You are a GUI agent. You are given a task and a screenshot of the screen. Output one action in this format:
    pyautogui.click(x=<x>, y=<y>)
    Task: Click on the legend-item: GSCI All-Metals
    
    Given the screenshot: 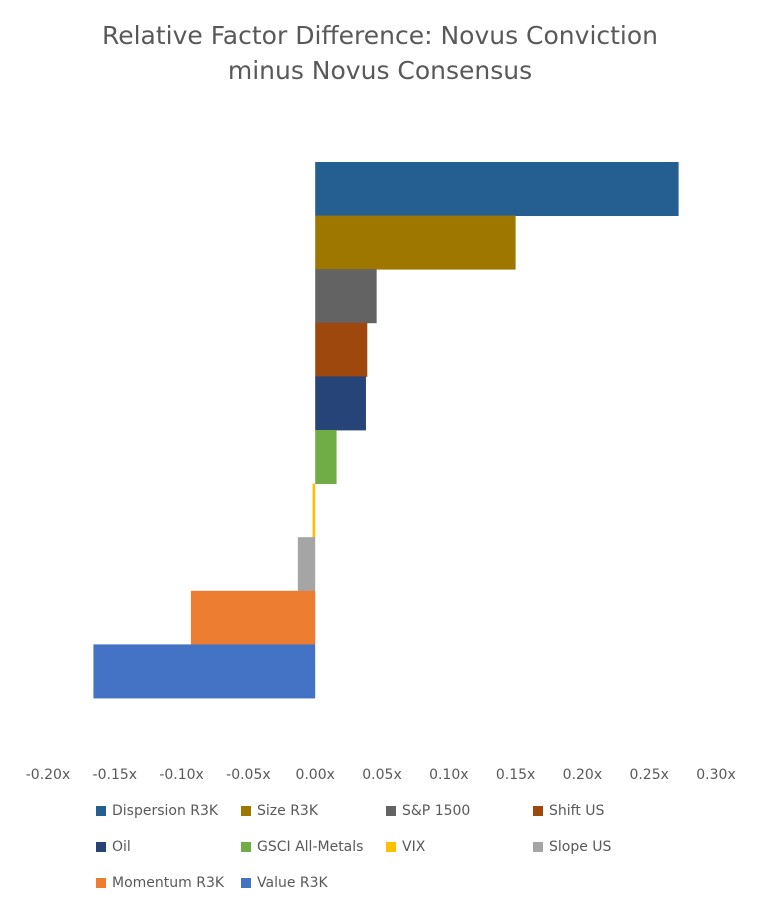 What is the action you would take?
    pyautogui.click(x=302, y=847)
    